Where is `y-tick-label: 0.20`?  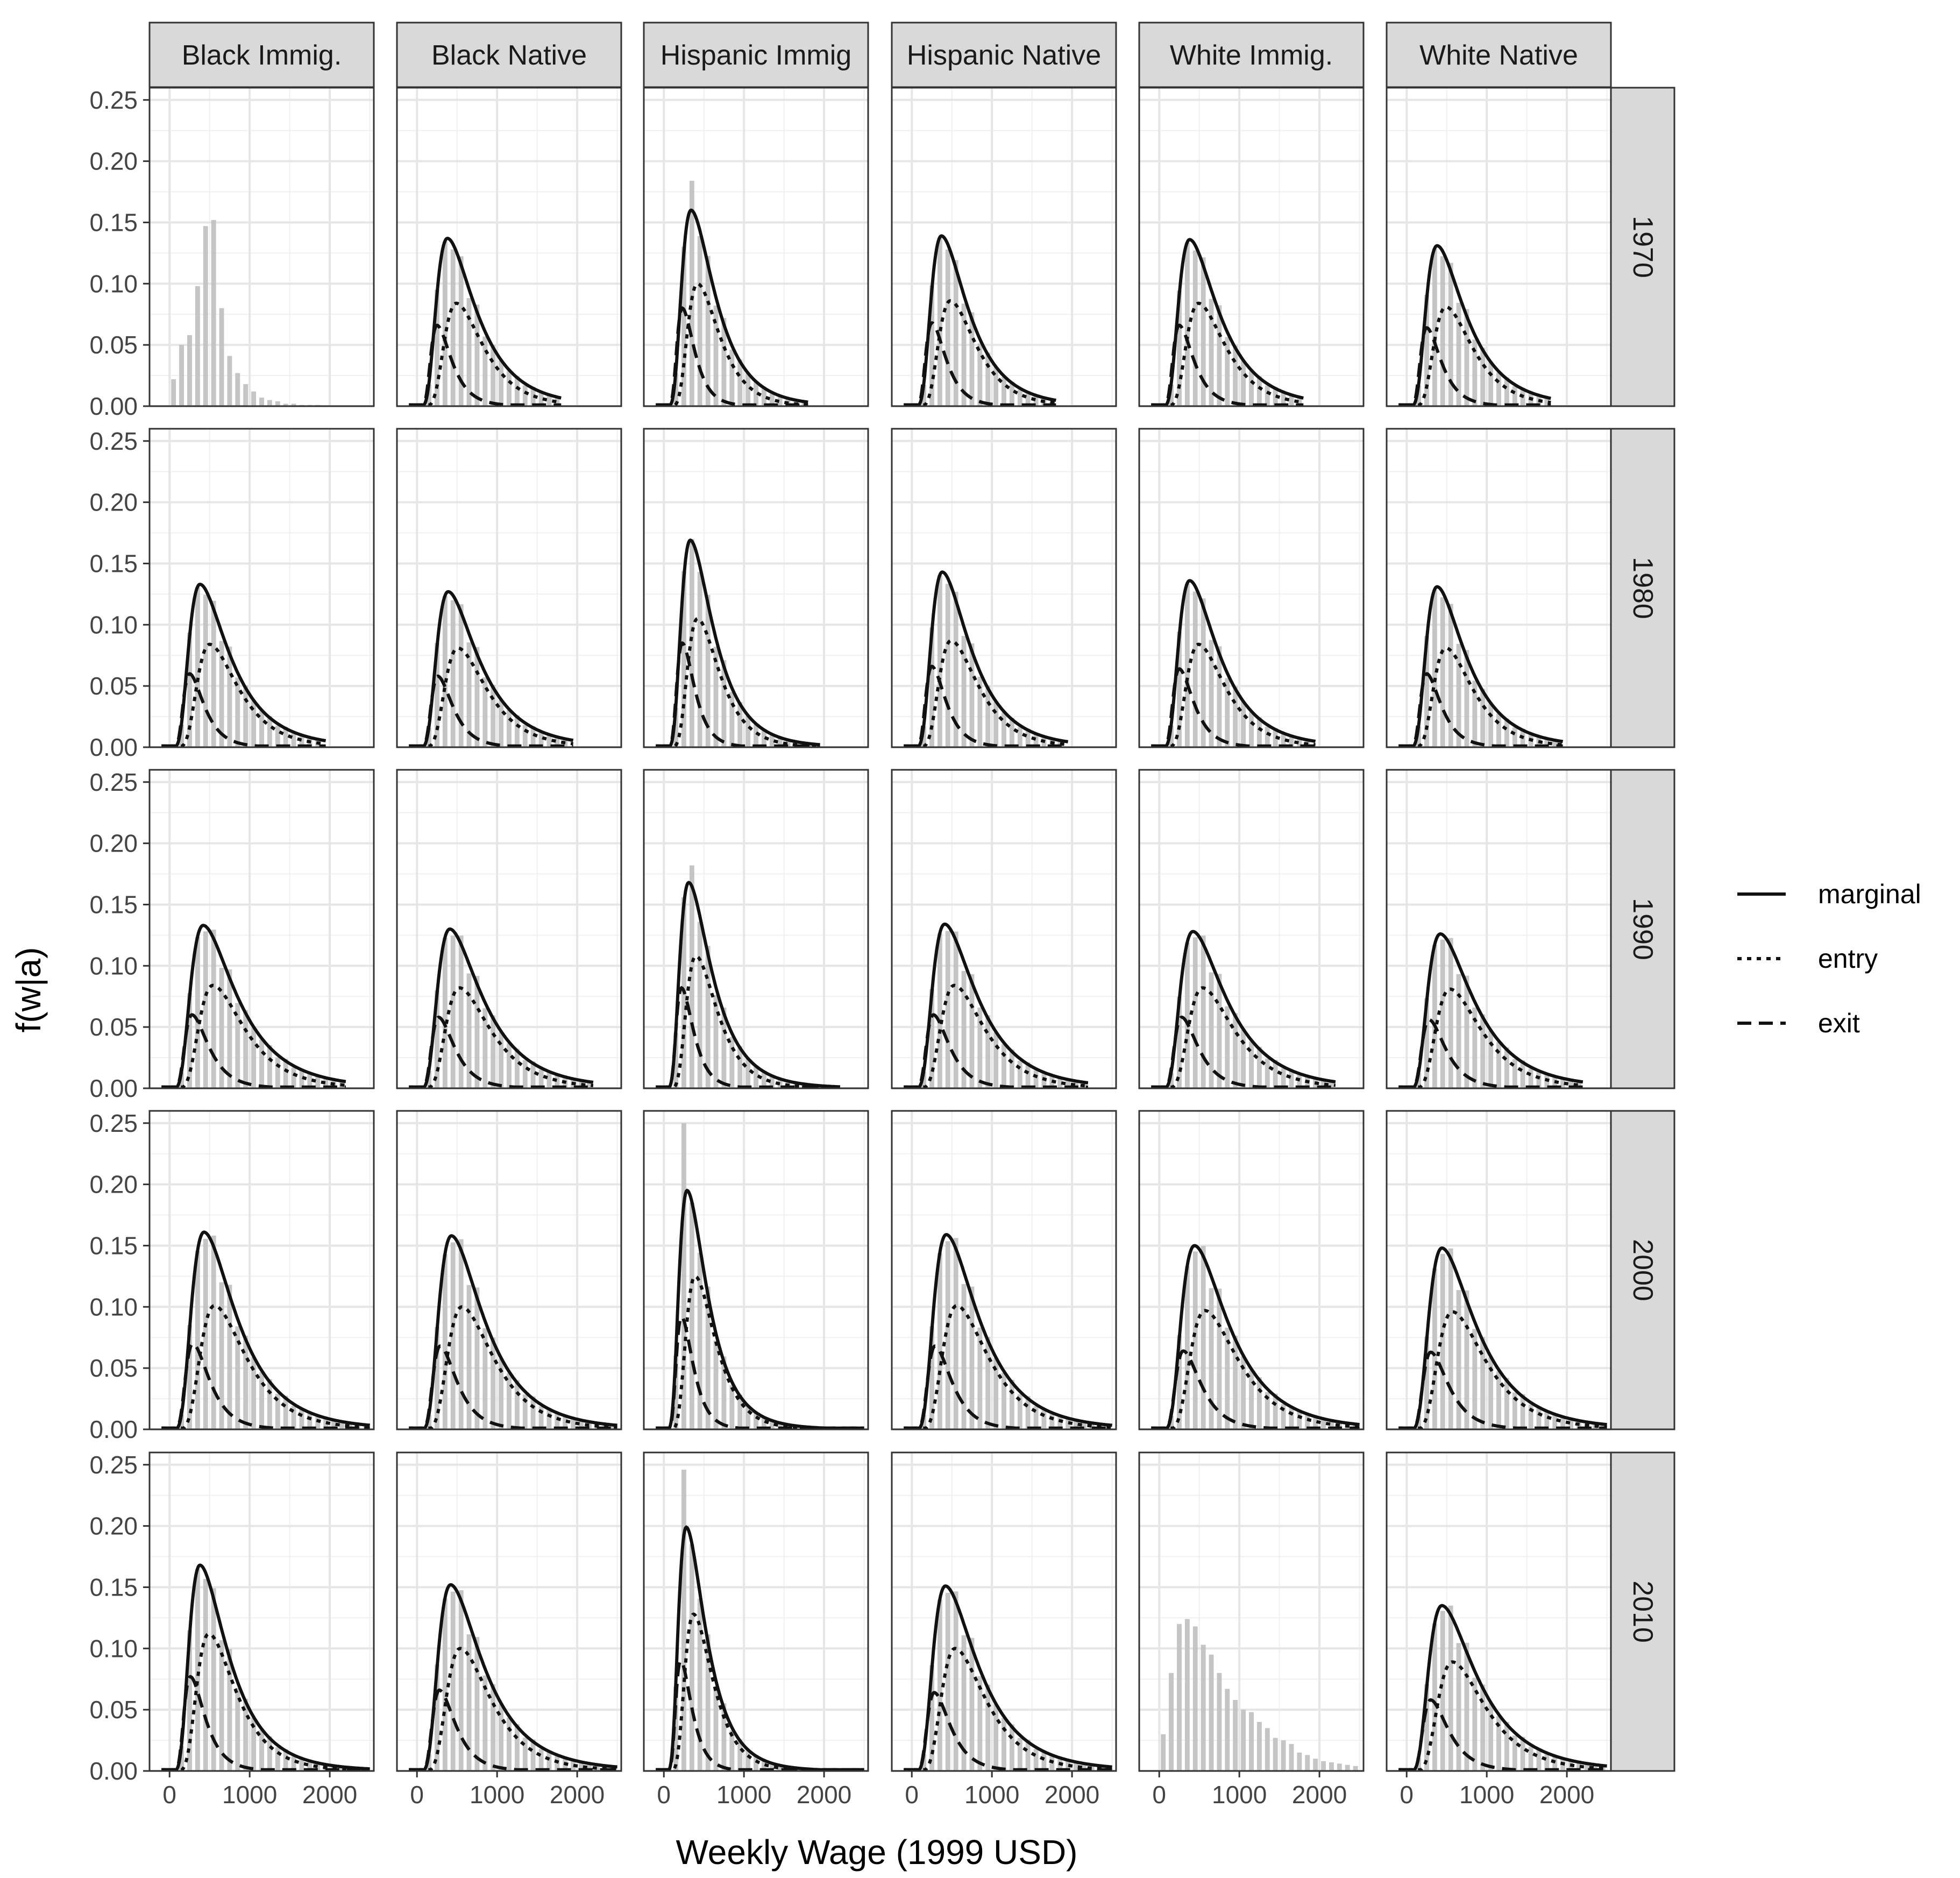 y-tick-label: 0.20 is located at coordinates (114, 1185).